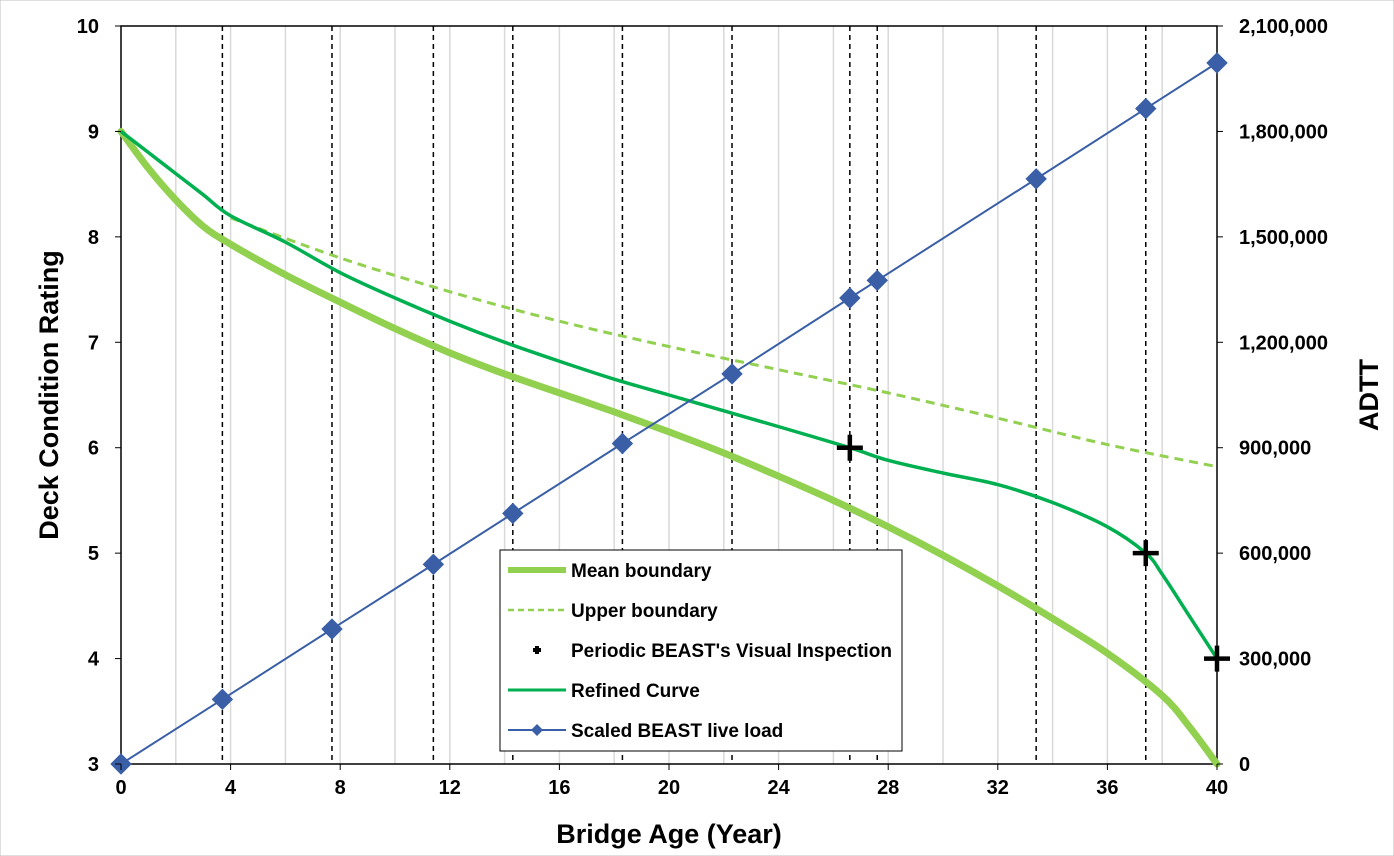 The width and height of the screenshot is (1394, 856). Describe the element at coordinates (340, 788) in the screenshot. I see `x-tick-label: 8` at that location.